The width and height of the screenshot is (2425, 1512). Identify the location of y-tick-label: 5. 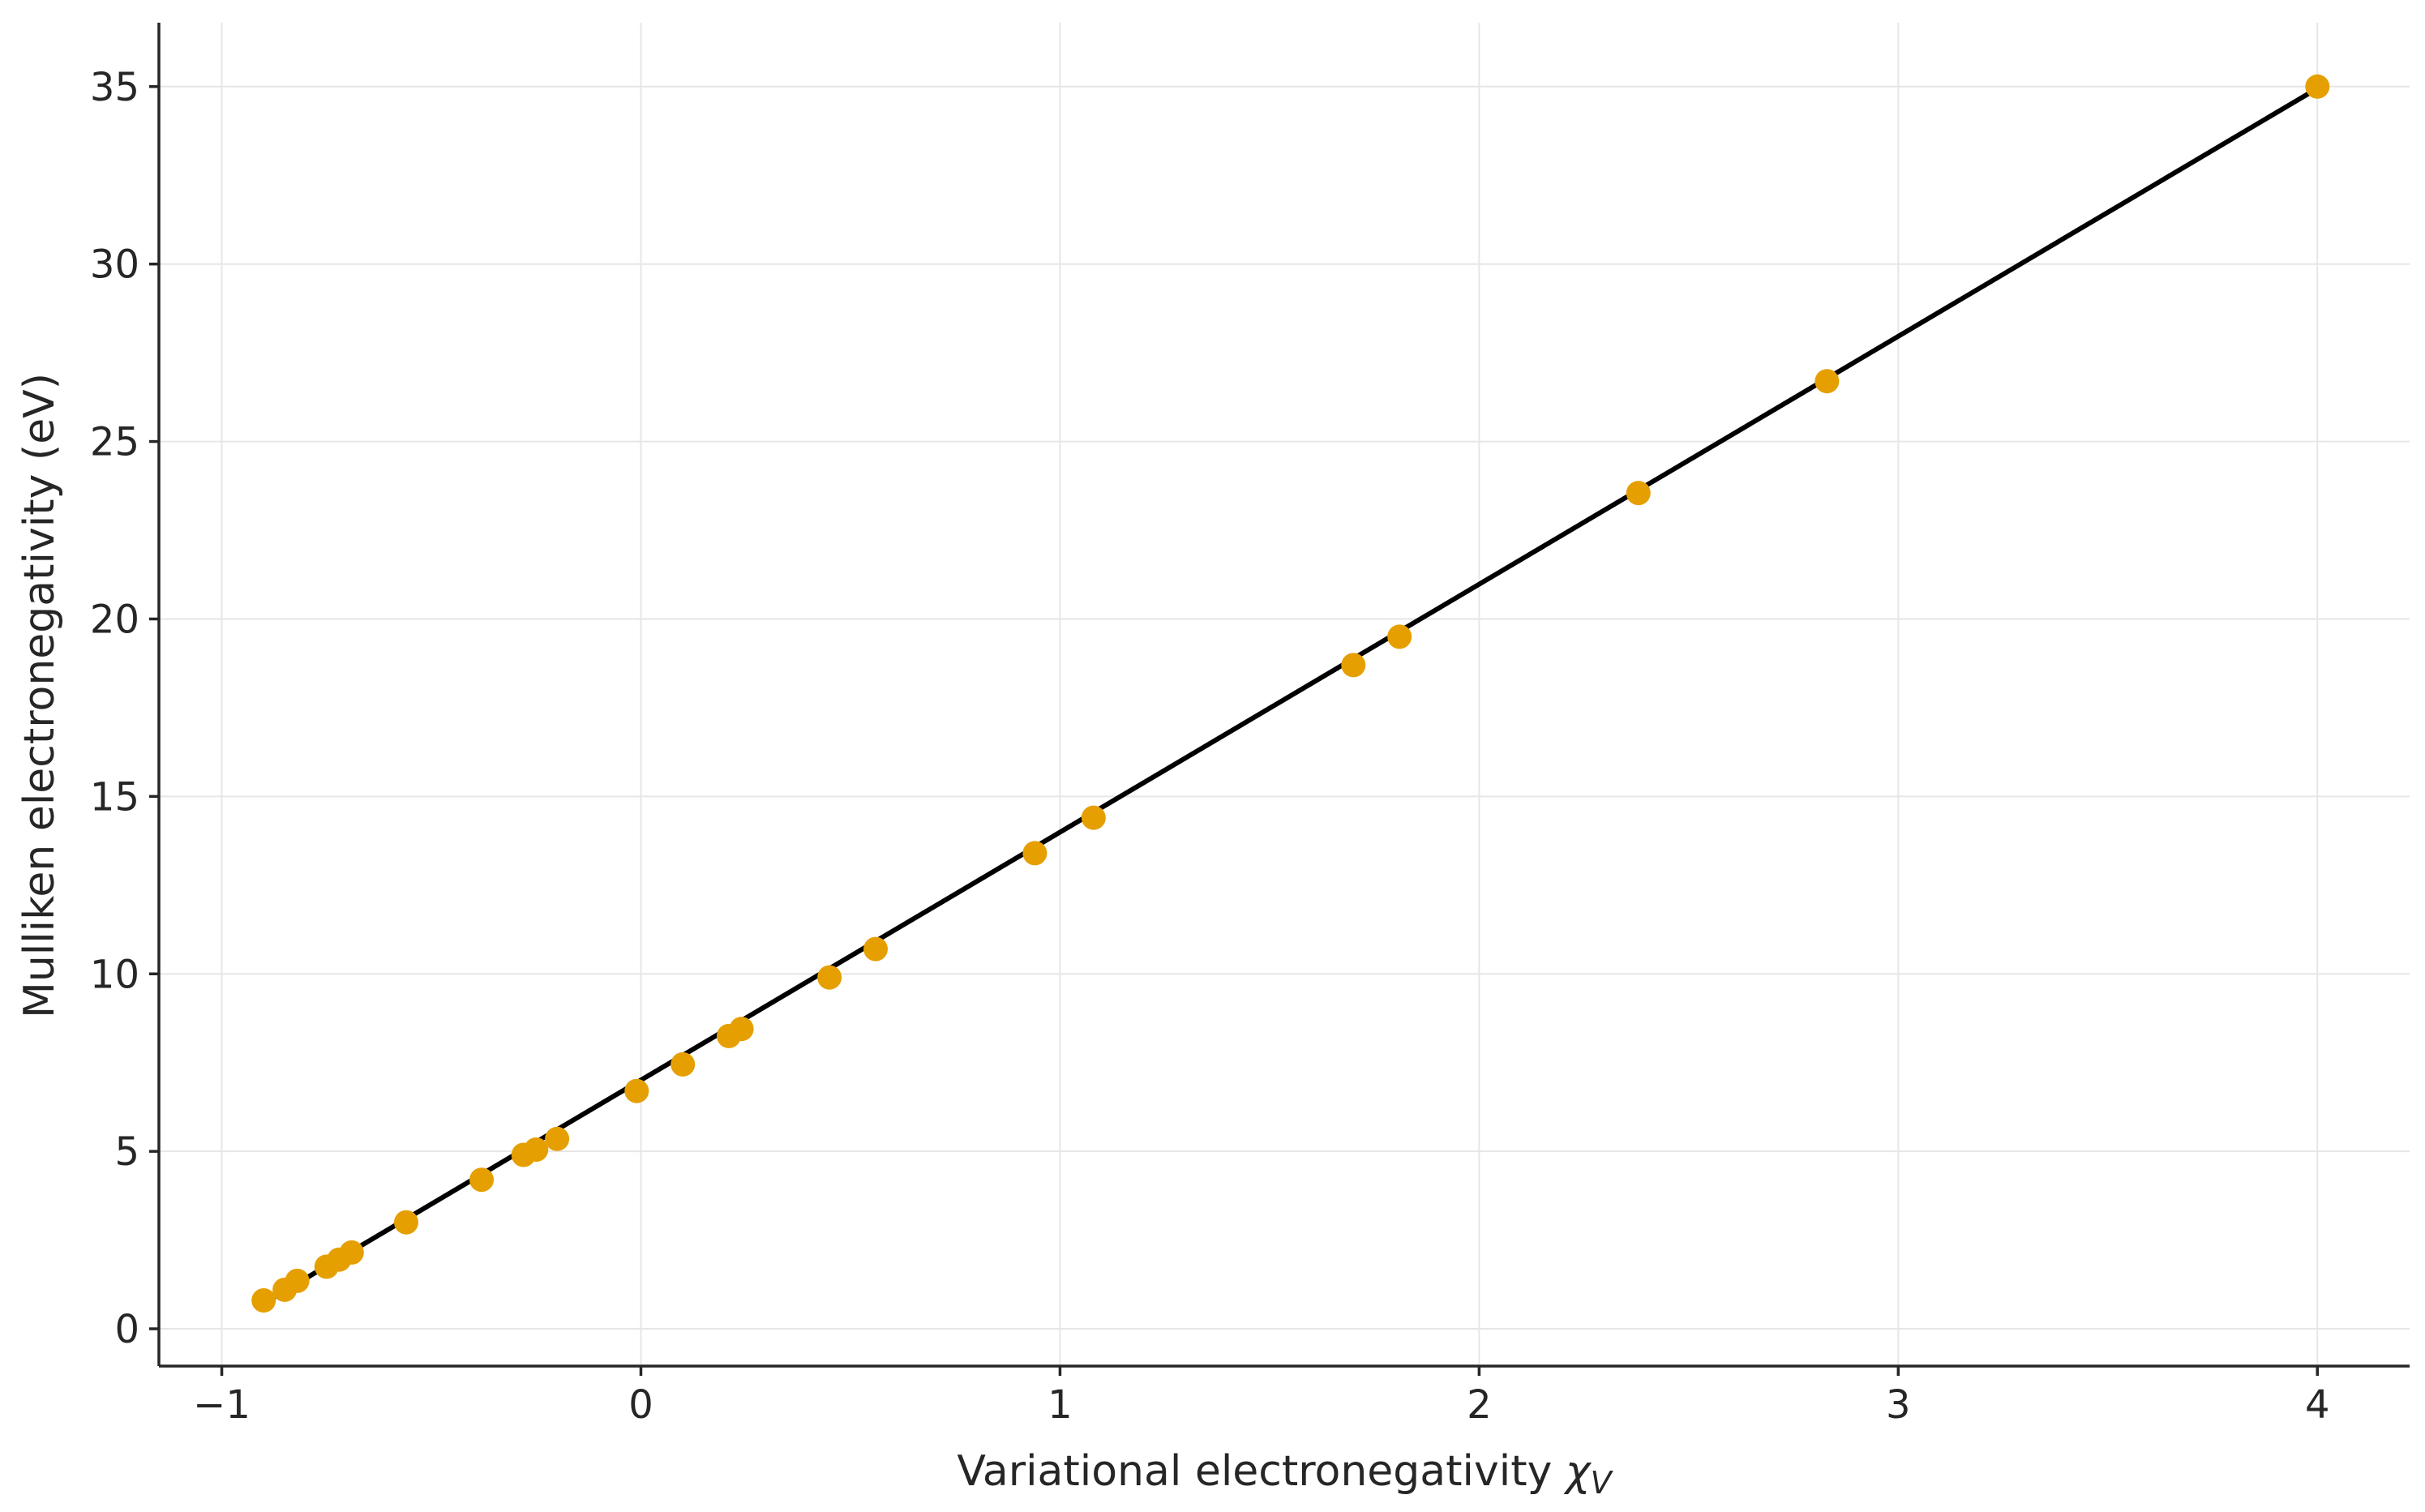
(126, 1152).